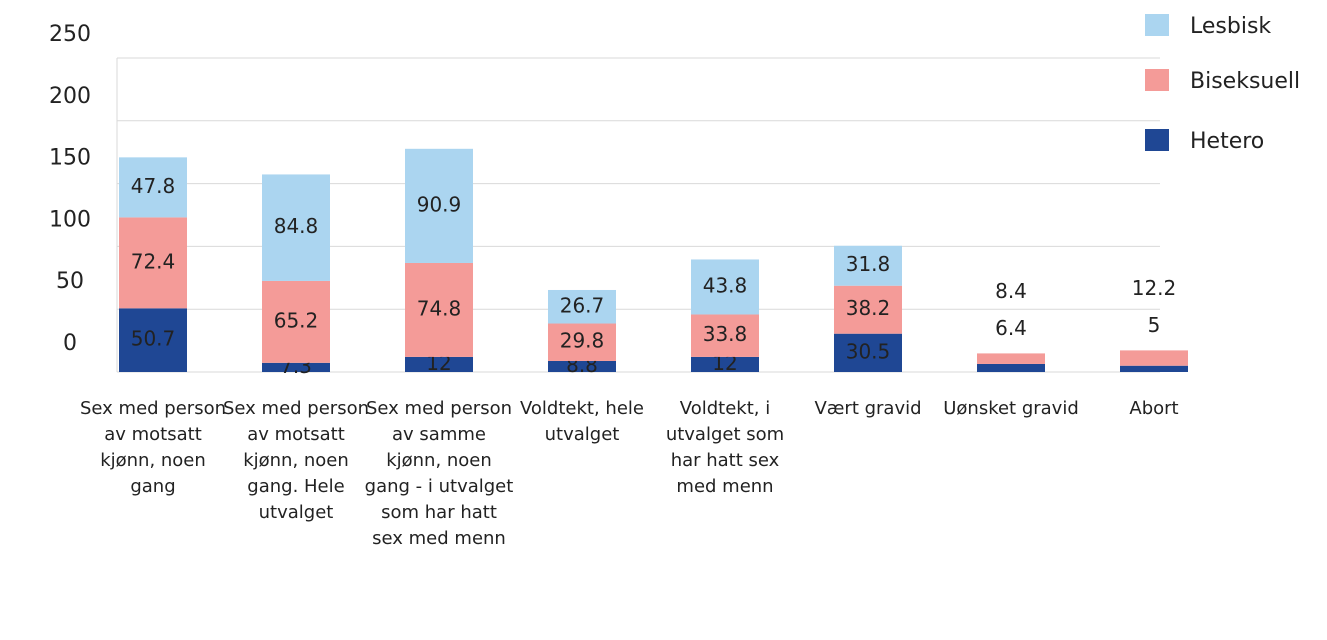 This screenshot has height=640, width=1327. I want to click on data-label: 5, so click(1154, 325).